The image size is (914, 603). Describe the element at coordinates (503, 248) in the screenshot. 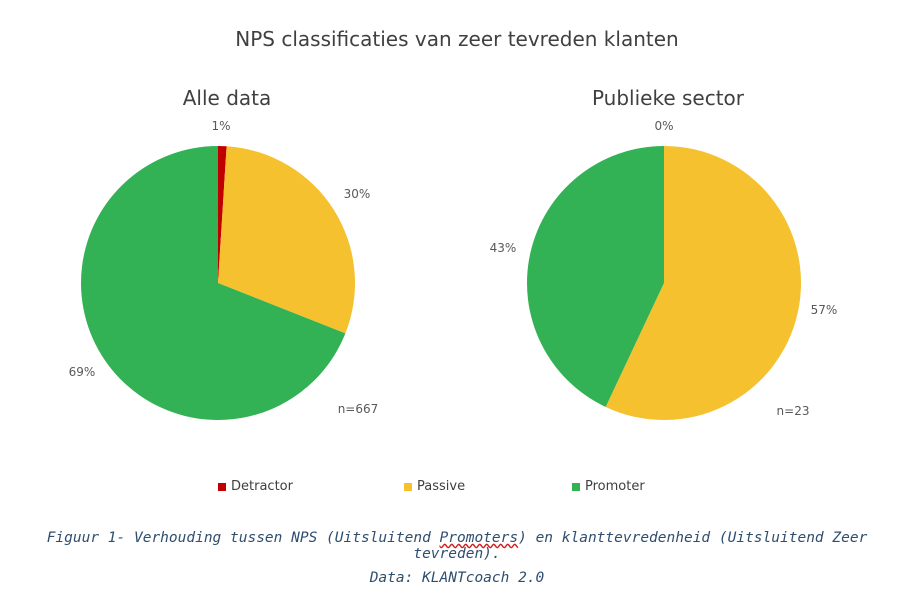

I see `pie1-label-promoter: 43%` at that location.